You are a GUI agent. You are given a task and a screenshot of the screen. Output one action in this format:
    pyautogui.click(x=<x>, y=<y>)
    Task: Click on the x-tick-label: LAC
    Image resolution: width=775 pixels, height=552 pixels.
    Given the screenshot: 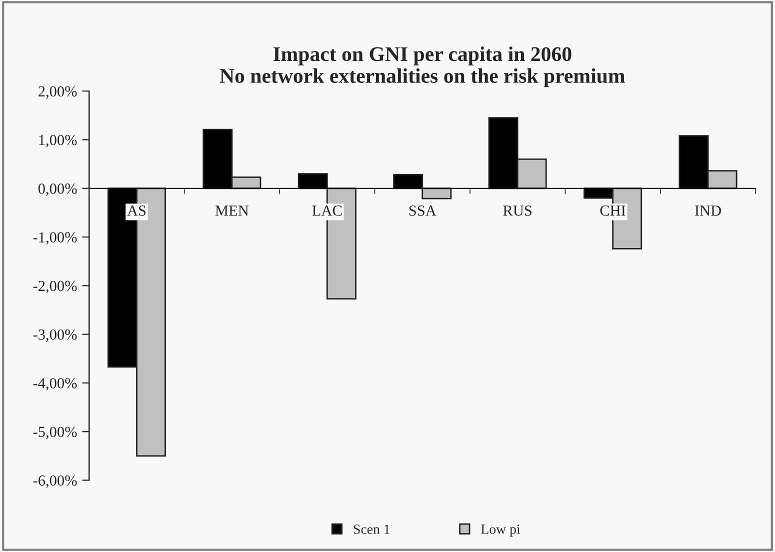 What is the action you would take?
    pyautogui.click(x=327, y=211)
    